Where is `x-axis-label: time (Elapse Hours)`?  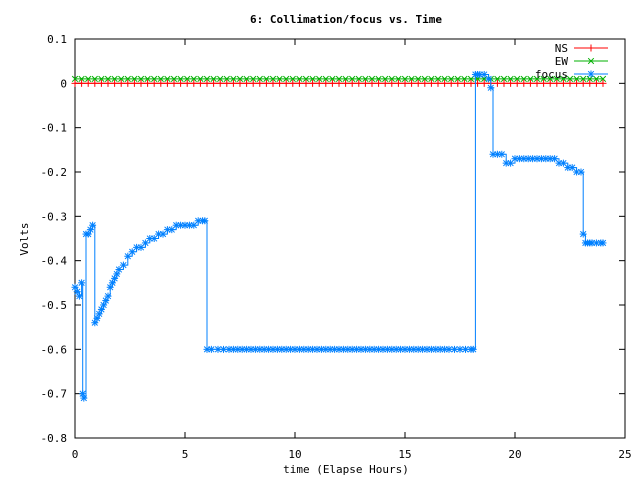
x-axis-label: time (Elapse Hours) is located at coordinates (346, 469).